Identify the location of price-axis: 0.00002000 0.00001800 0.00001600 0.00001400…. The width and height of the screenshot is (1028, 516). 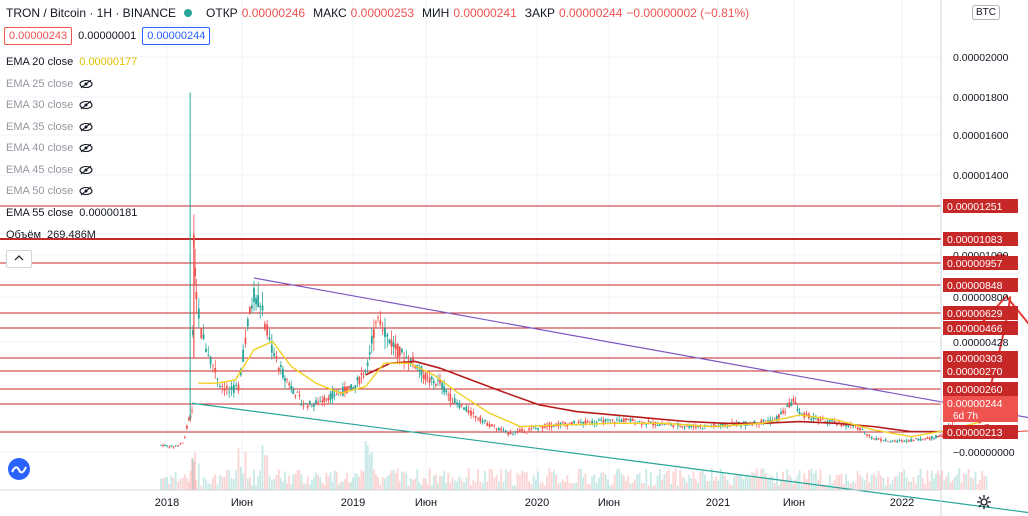
(980, 255).